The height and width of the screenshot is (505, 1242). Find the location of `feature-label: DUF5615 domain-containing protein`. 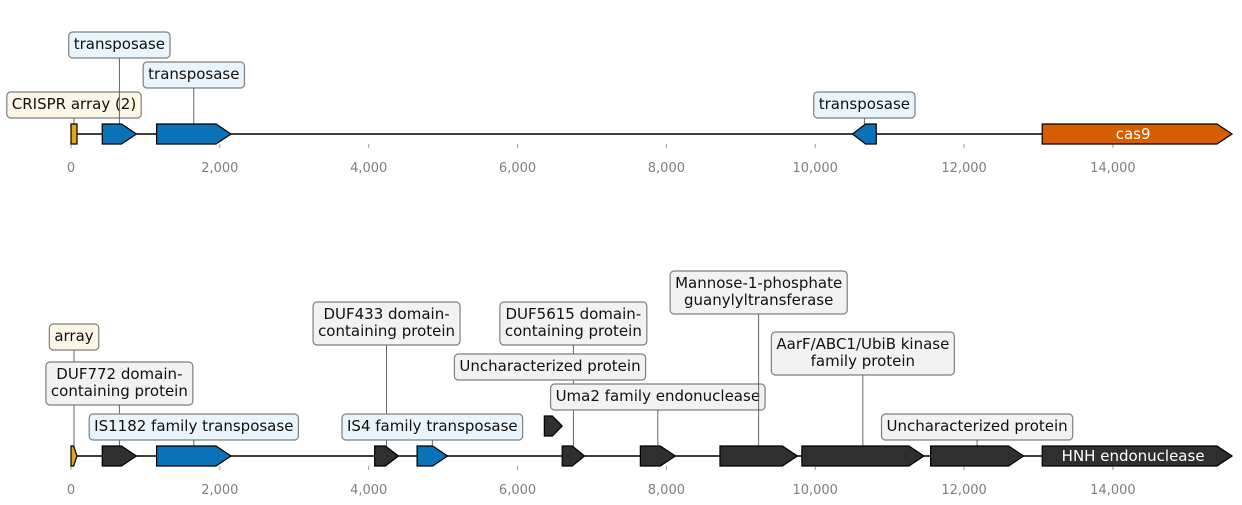

feature-label: DUF5615 domain-containing protein is located at coordinates (573, 323).